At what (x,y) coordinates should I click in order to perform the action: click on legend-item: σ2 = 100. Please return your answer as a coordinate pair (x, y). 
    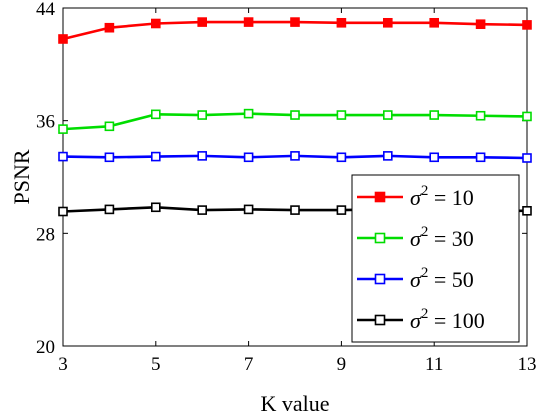
    Looking at the image, I should click on (421, 319).